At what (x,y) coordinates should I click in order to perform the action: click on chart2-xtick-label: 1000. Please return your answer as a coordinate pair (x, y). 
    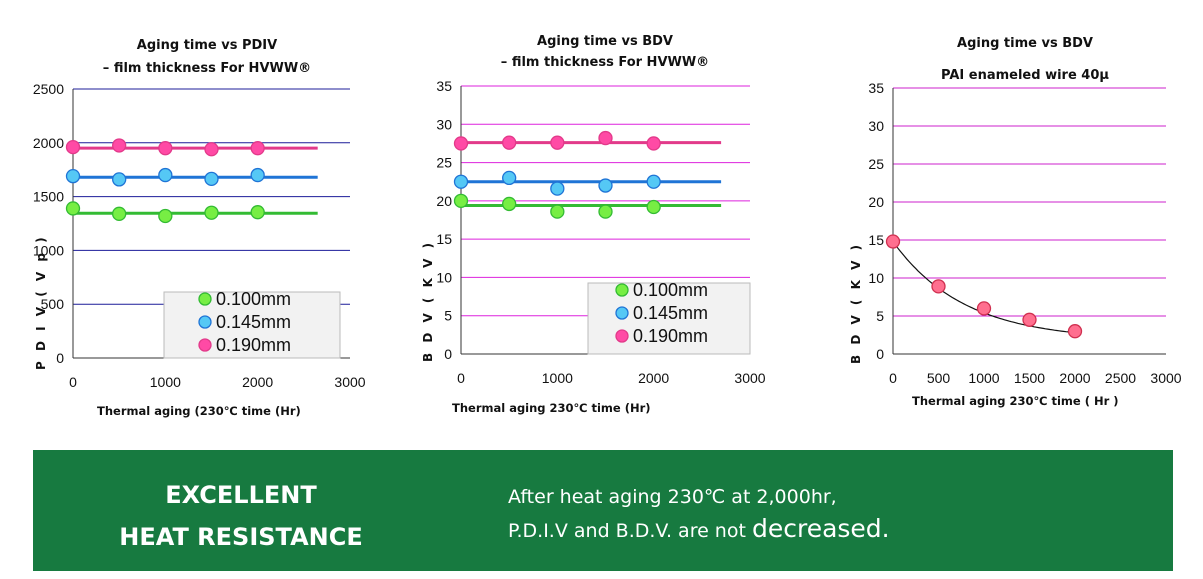
    Looking at the image, I should click on (557, 378).